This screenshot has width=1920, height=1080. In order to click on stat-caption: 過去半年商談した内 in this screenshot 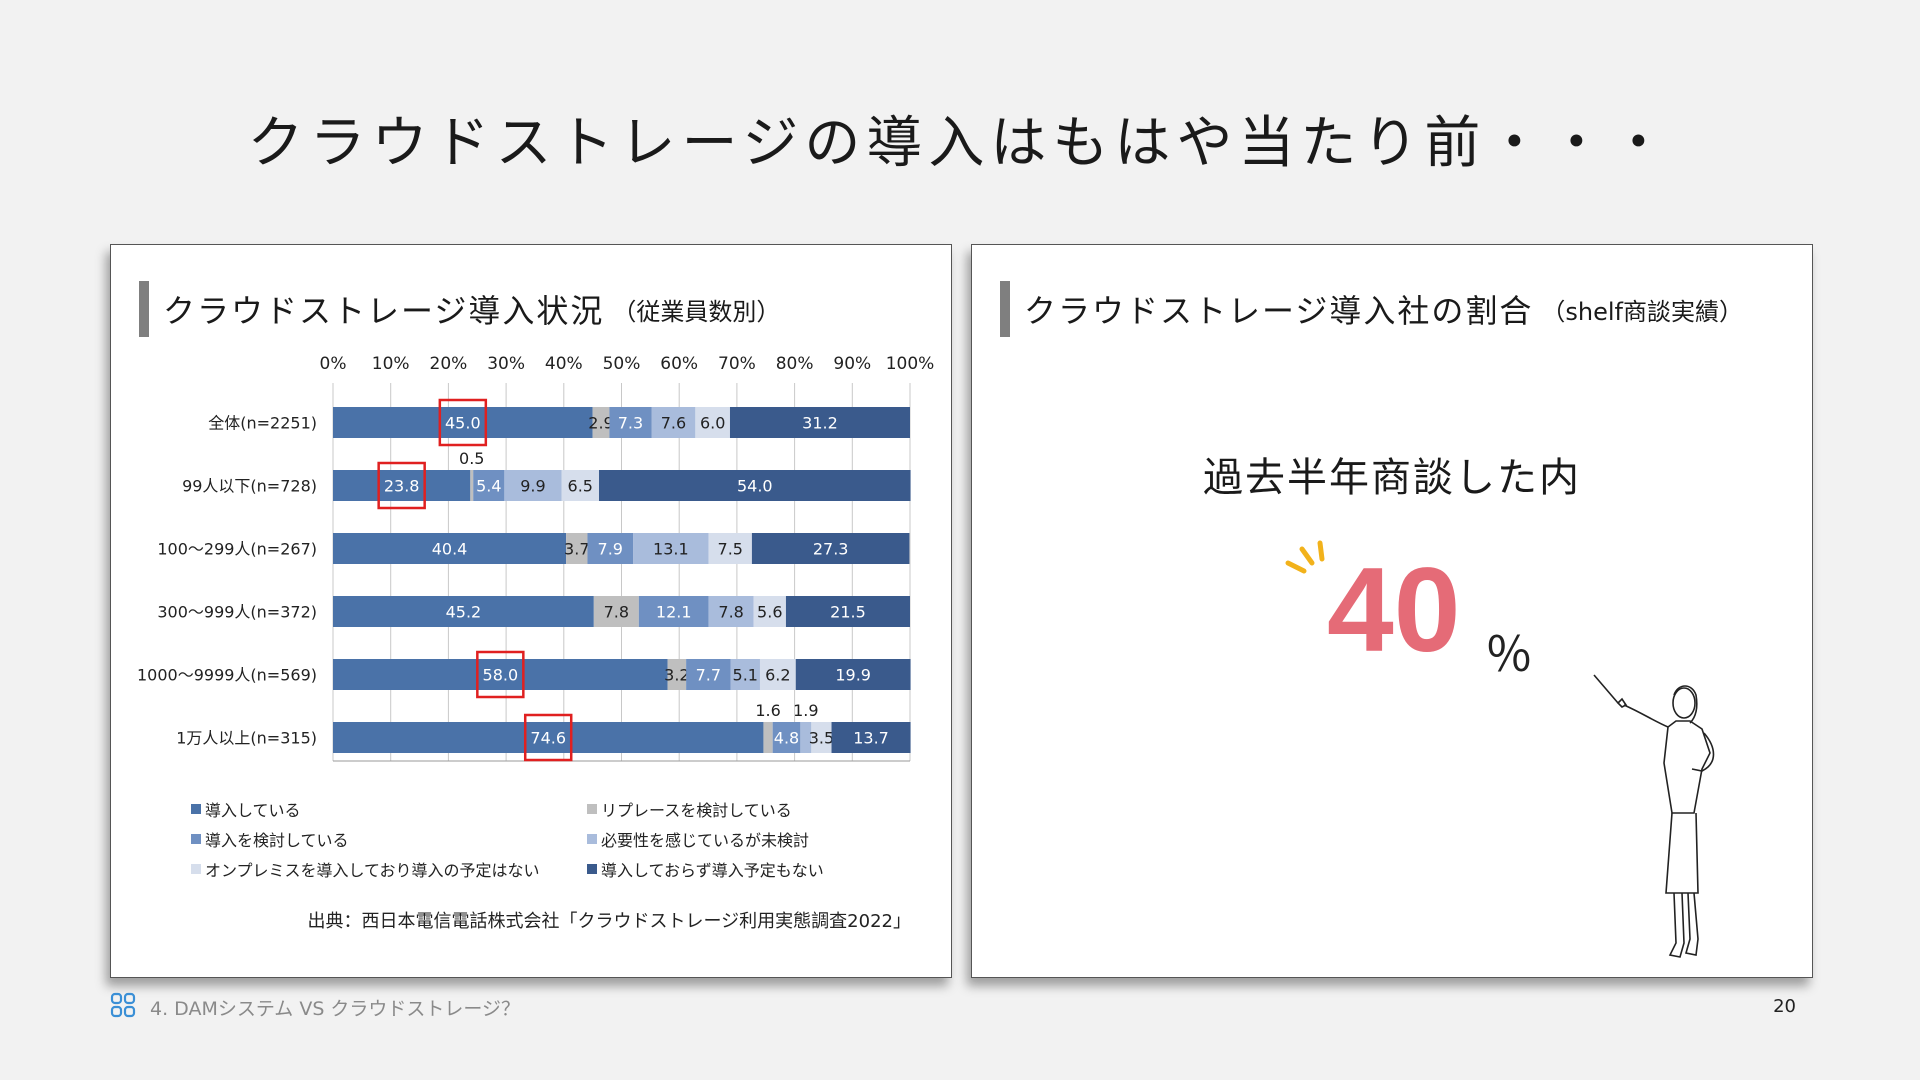, I will do `click(1392, 478)`.